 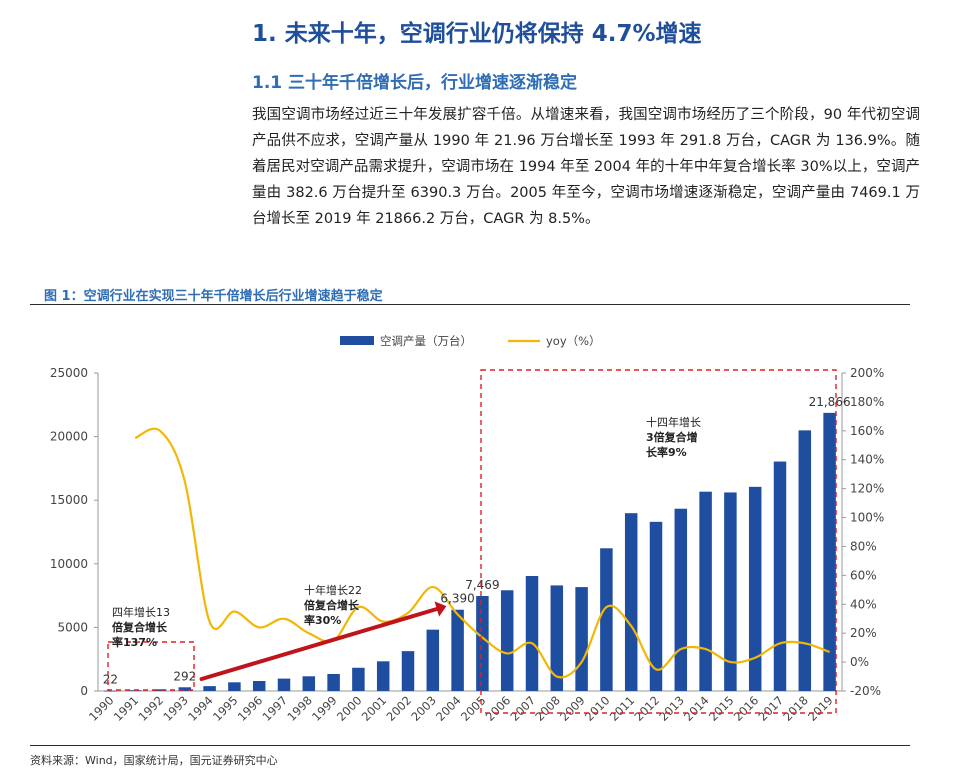 I want to click on y-left-tick-label: 5000, so click(x=72, y=627).